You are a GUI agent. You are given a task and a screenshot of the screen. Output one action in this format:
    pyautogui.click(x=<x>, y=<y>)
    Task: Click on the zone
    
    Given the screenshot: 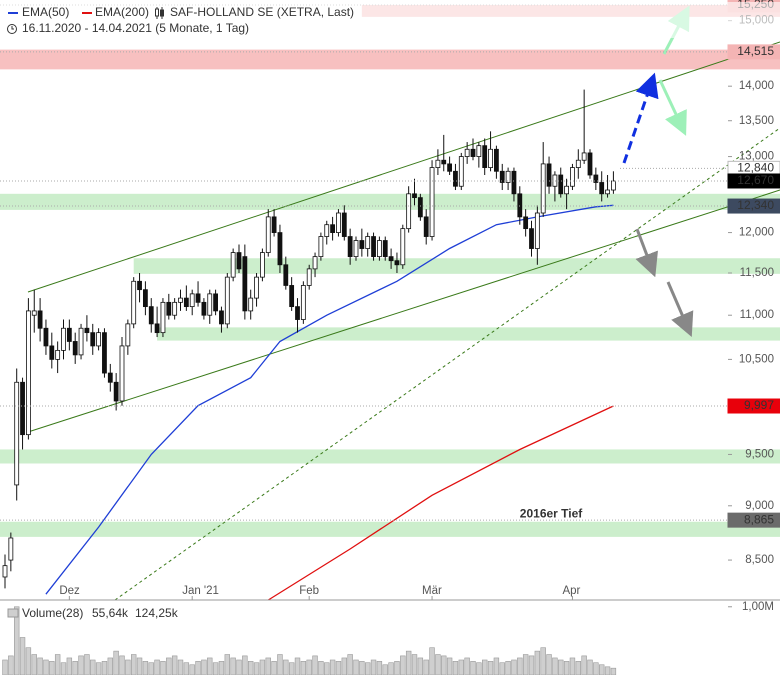 What is the action you would take?
    pyautogui.click(x=390, y=59)
    